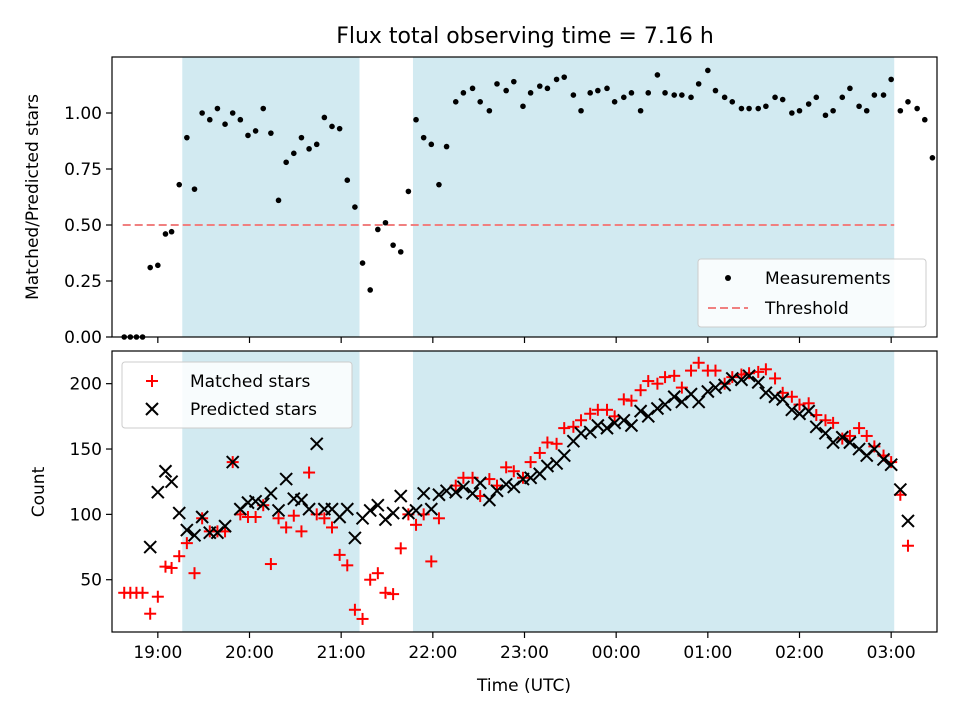  What do you see at coordinates (253, 410) in the screenshot?
I see `legend-predicted-label: Predicted stars` at bounding box center [253, 410].